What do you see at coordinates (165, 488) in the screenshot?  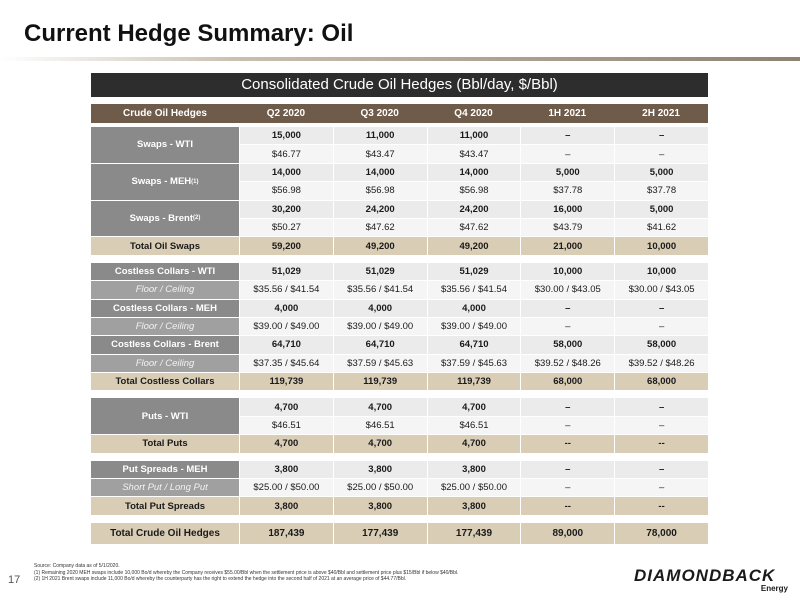 I see `row-label: Short Put / Long Put` at bounding box center [165, 488].